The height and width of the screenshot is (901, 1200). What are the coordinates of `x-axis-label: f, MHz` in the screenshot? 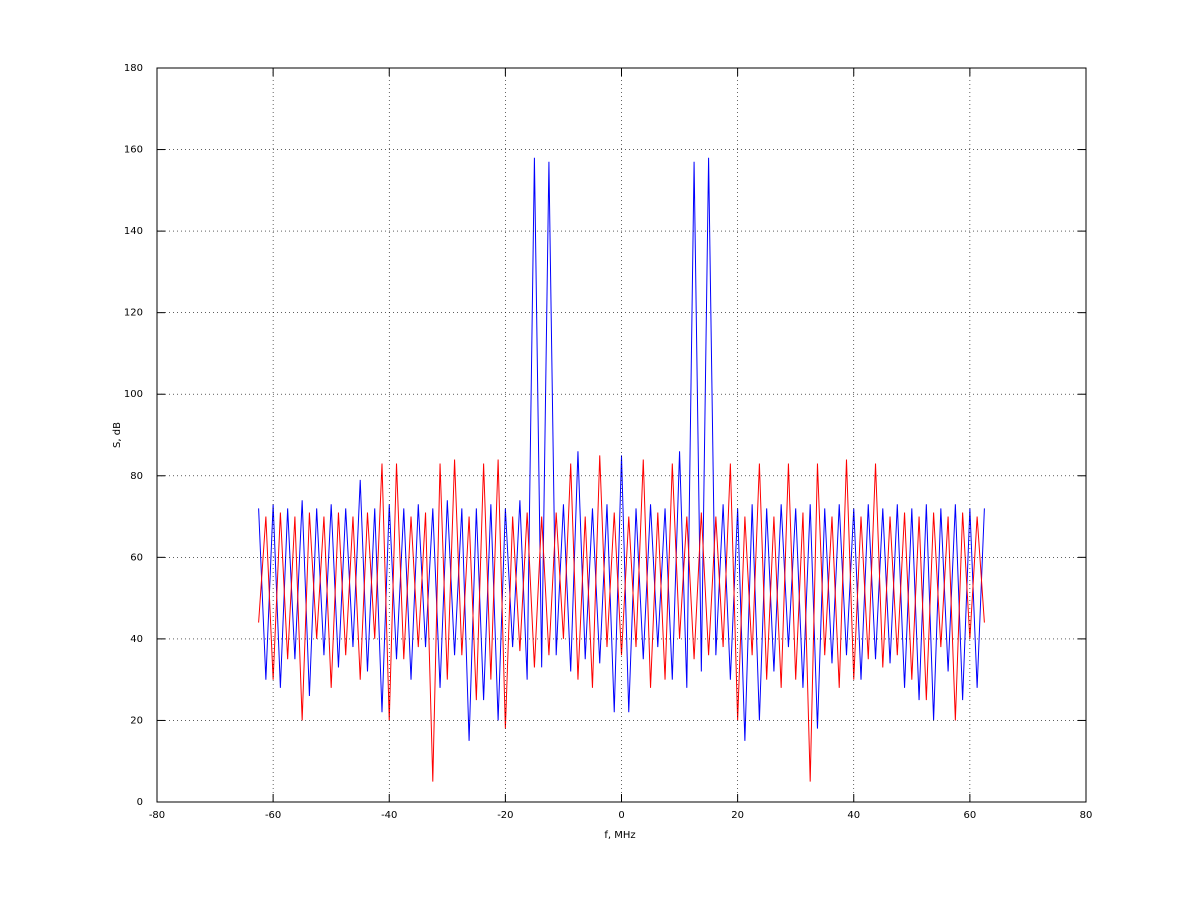 It's located at (619, 835).